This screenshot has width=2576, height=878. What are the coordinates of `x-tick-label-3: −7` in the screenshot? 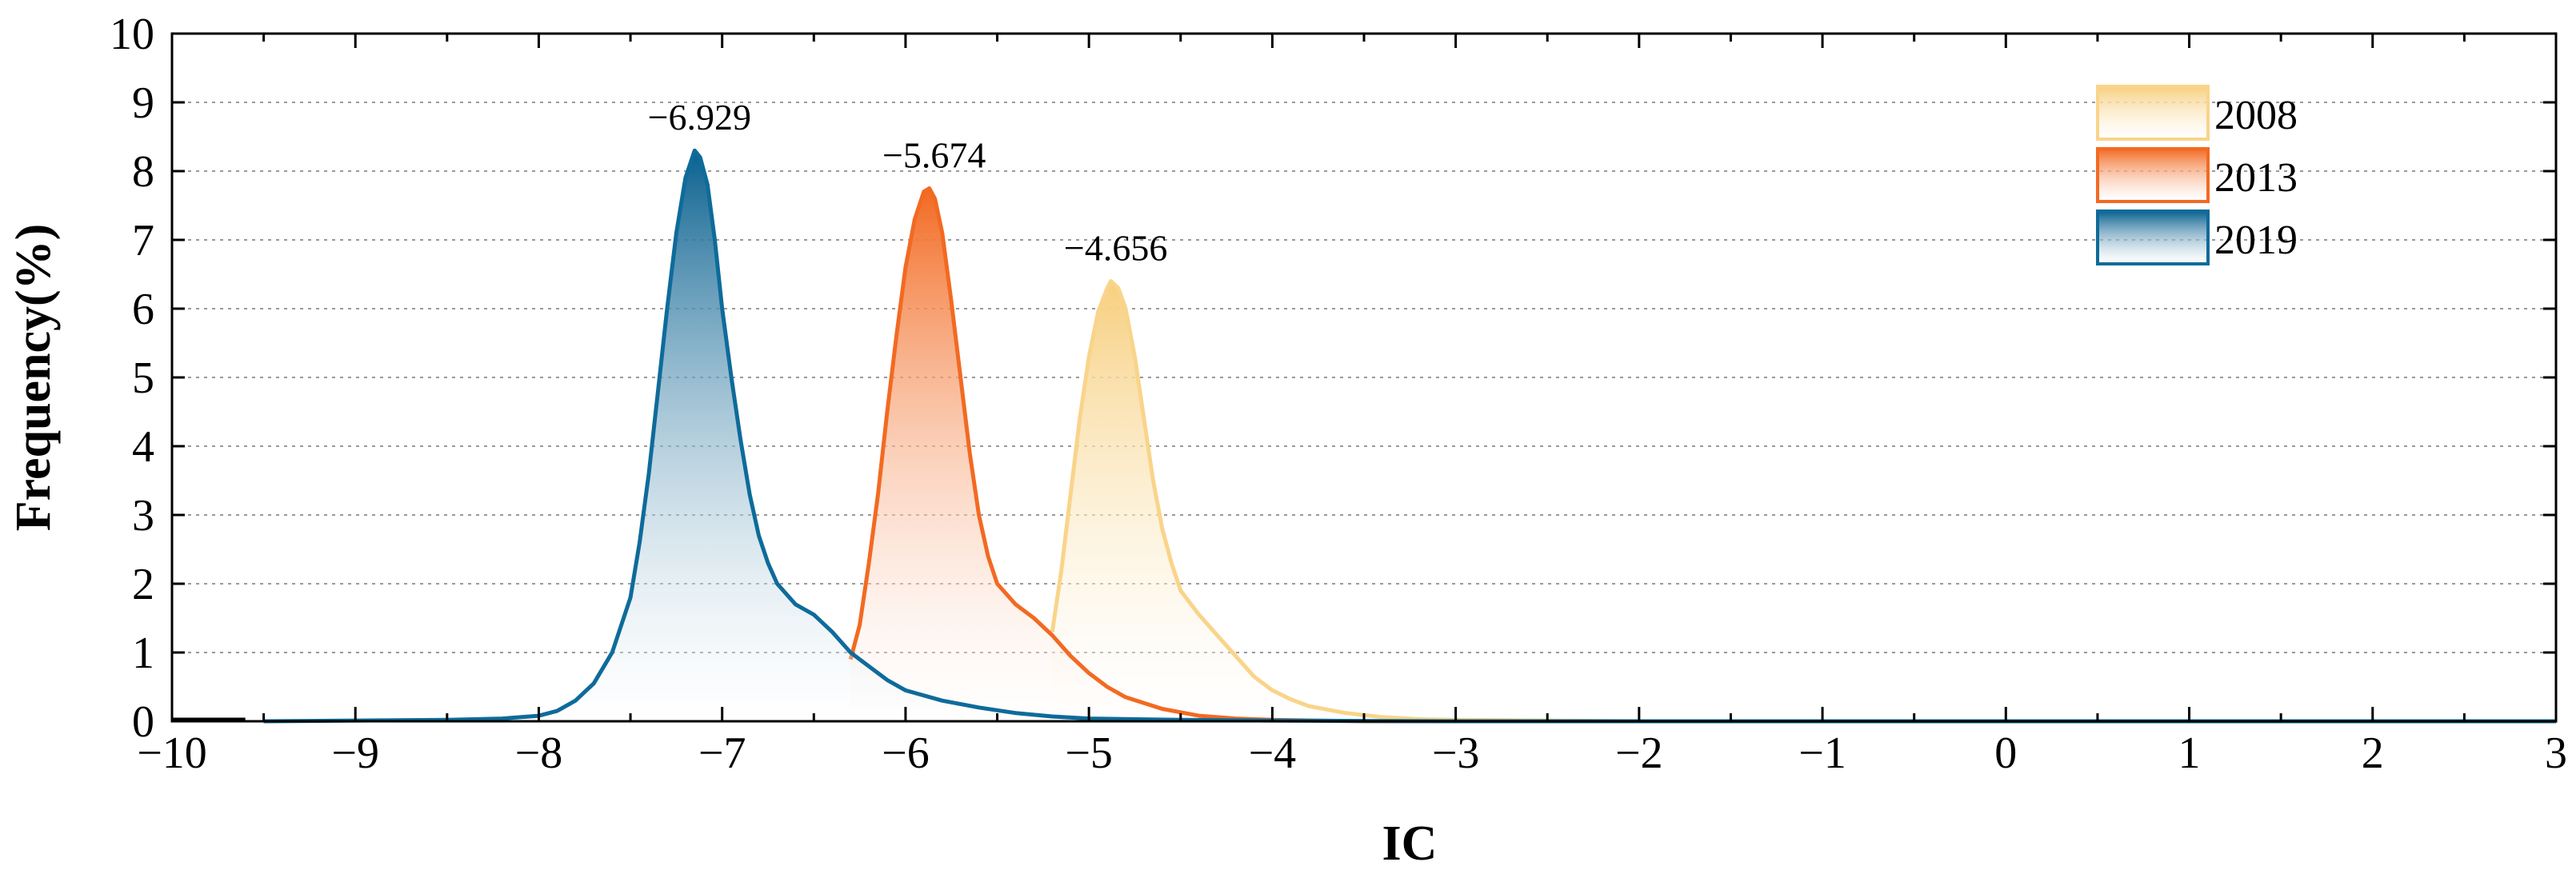 It's located at (722, 753).